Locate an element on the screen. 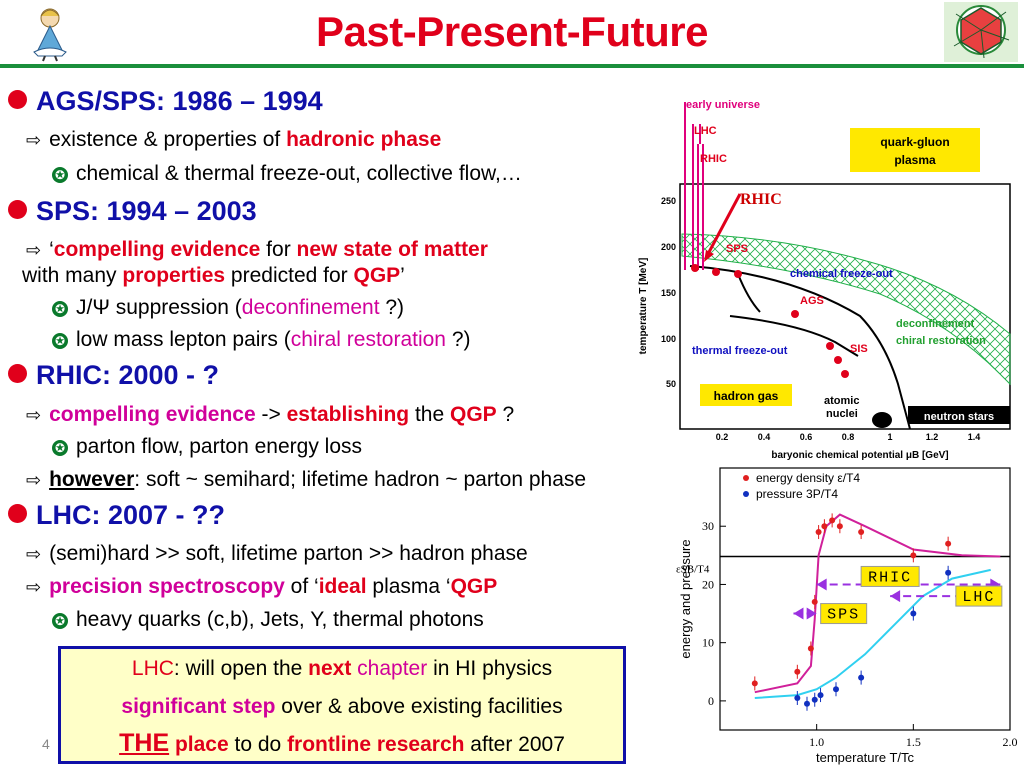  svg-text: 150 is located at coordinates (668, 293).